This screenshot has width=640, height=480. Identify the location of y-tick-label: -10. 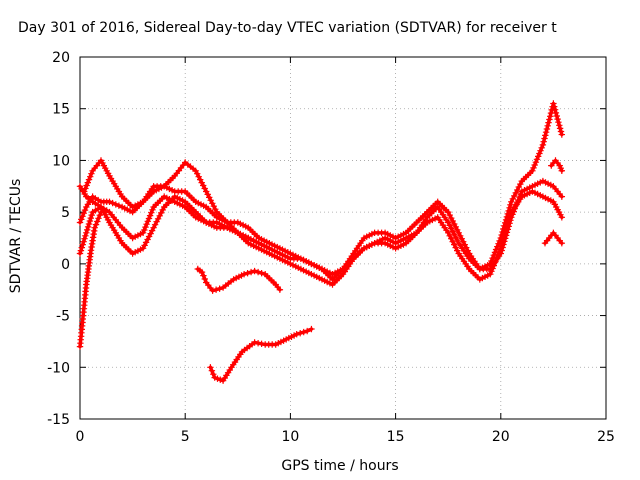
(58, 368).